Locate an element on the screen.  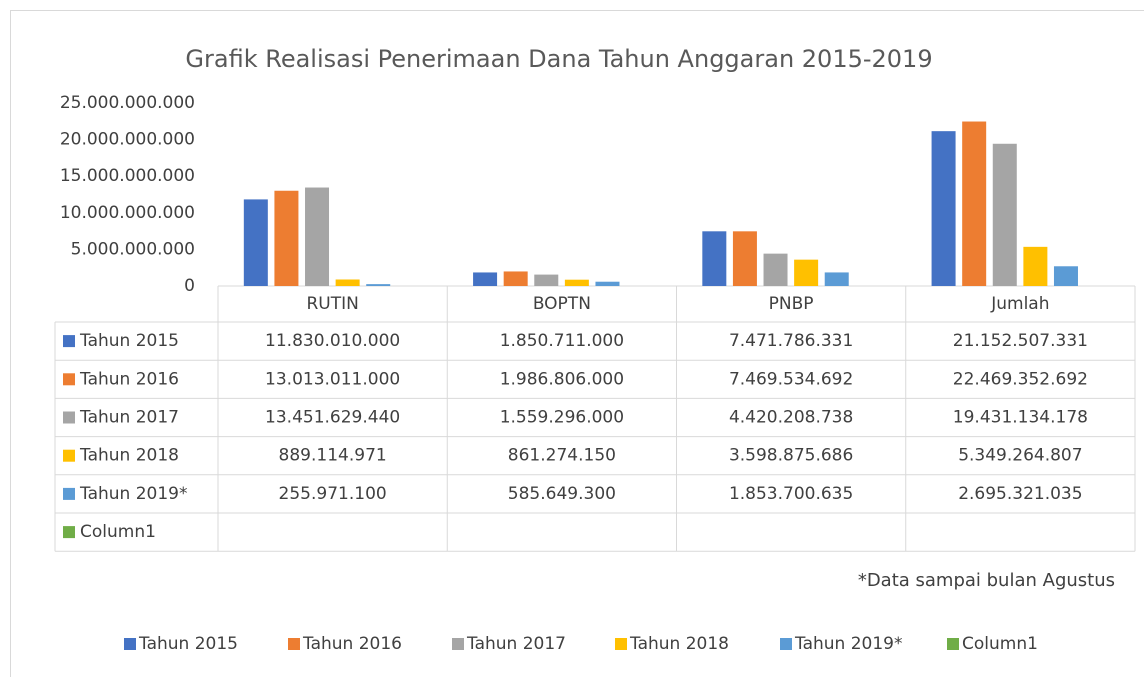
annotation: *Data sampai bulan Agustus is located at coordinates (986, 580).